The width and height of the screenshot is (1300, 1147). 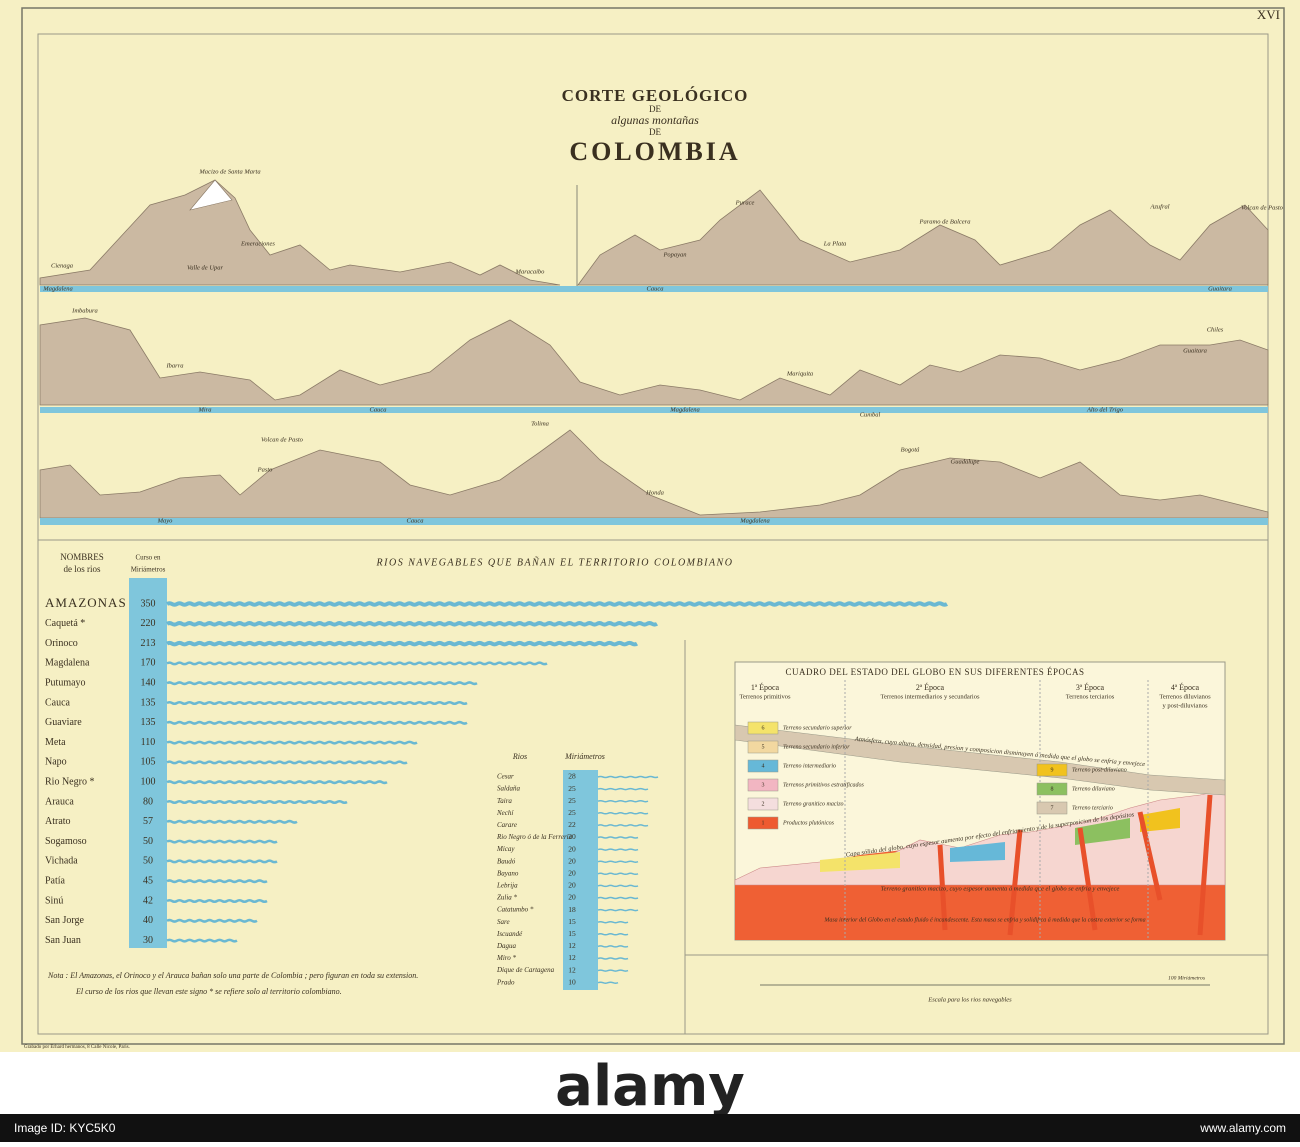 What do you see at coordinates (965, 461) in the screenshot?
I see `profile-label: Guadalupe` at bounding box center [965, 461].